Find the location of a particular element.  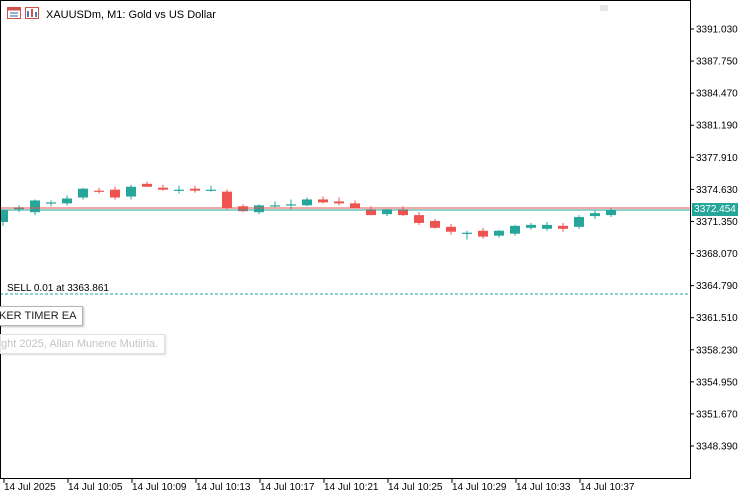

time-axis-label: 14 Jul 10:21 is located at coordinates (351, 487).